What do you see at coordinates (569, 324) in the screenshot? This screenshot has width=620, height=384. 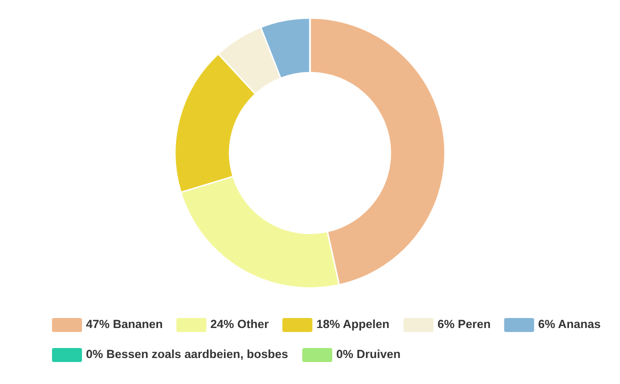 I see `legend-label: 6% Ananas` at bounding box center [569, 324].